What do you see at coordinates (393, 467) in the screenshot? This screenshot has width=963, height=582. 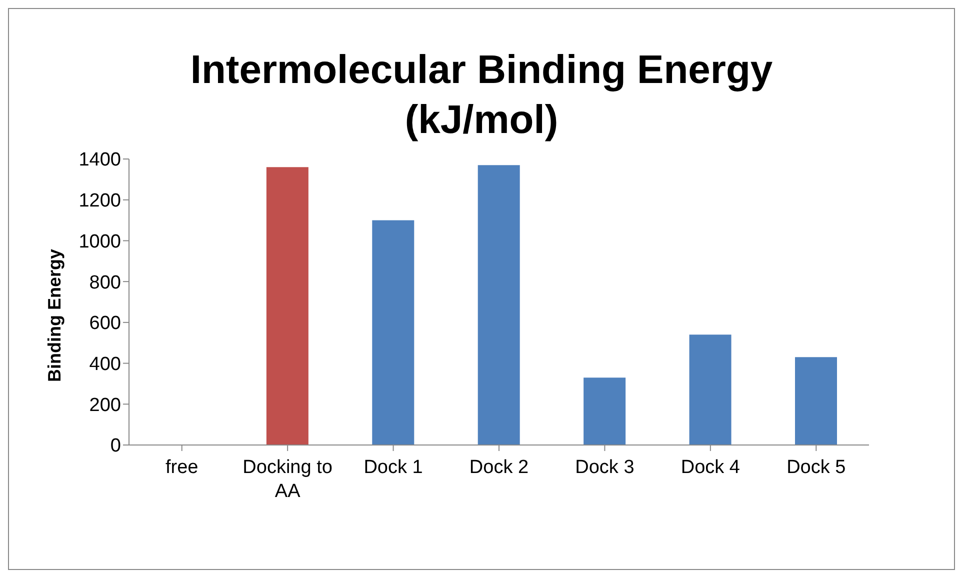 I see `x-tick-label: Dock 1` at bounding box center [393, 467].